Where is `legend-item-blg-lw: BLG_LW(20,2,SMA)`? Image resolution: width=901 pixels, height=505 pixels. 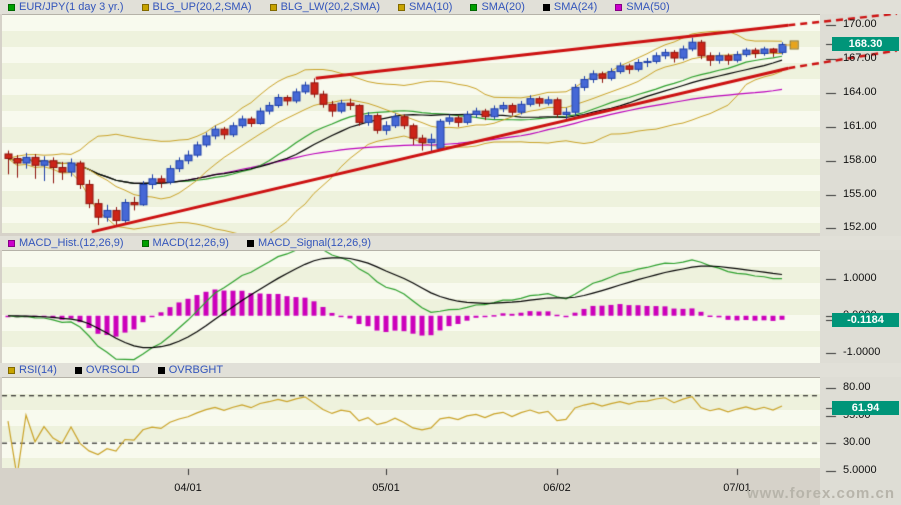 legend-item-blg-lw: BLG_LW(20,2,SMA) is located at coordinates (325, 7).